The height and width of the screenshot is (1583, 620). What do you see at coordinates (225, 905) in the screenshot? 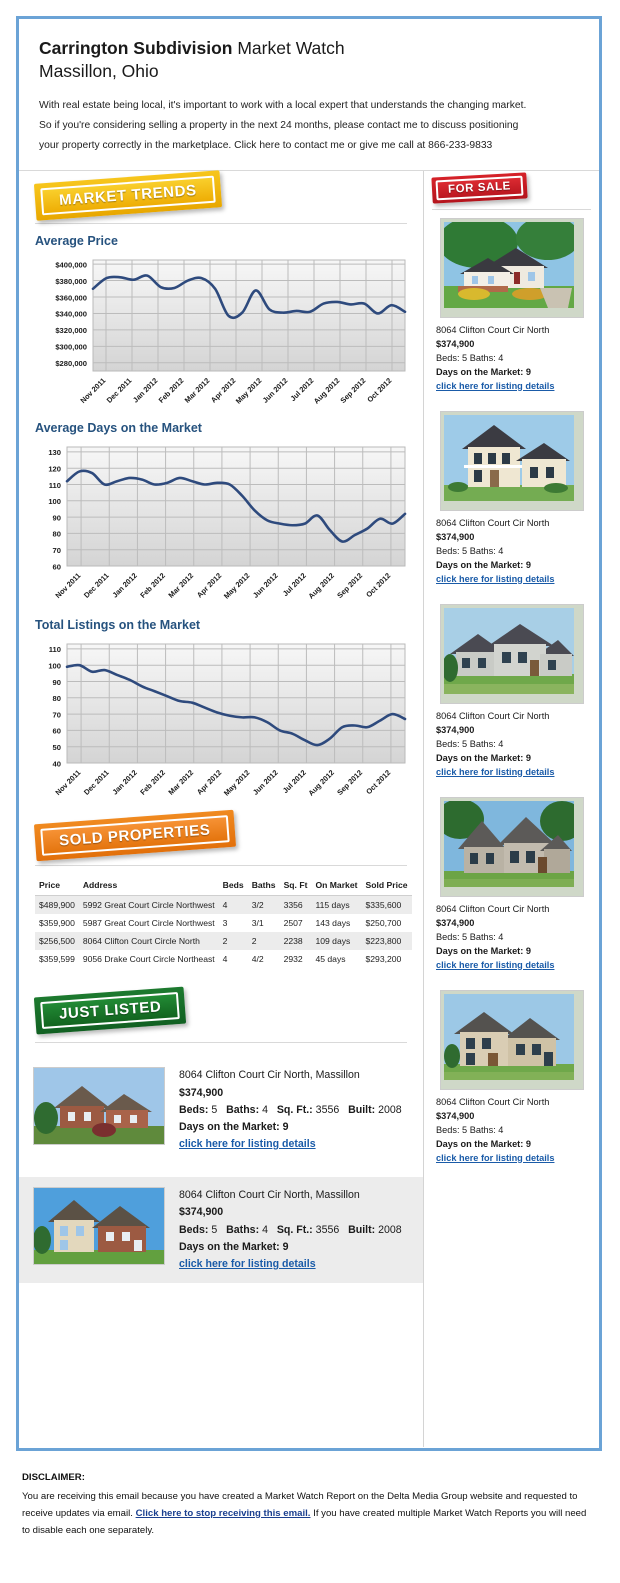
I see `cell-beds: 4` at bounding box center [225, 905].